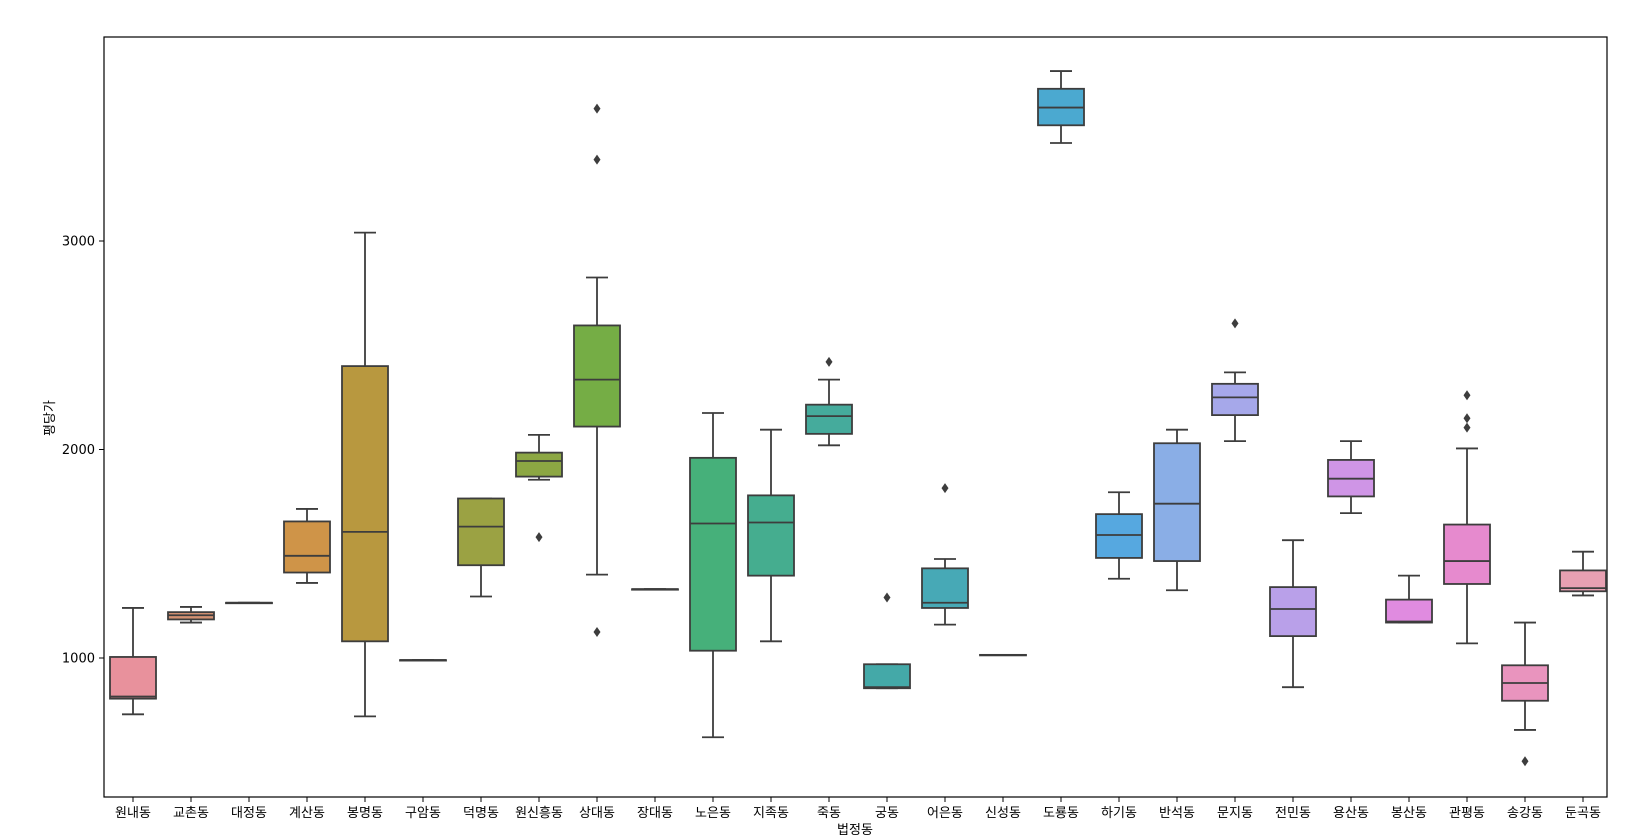 Image resolution: width=1633 pixels, height=840 pixels. I want to click on x-tick-label: 어은동, so click(945, 813).